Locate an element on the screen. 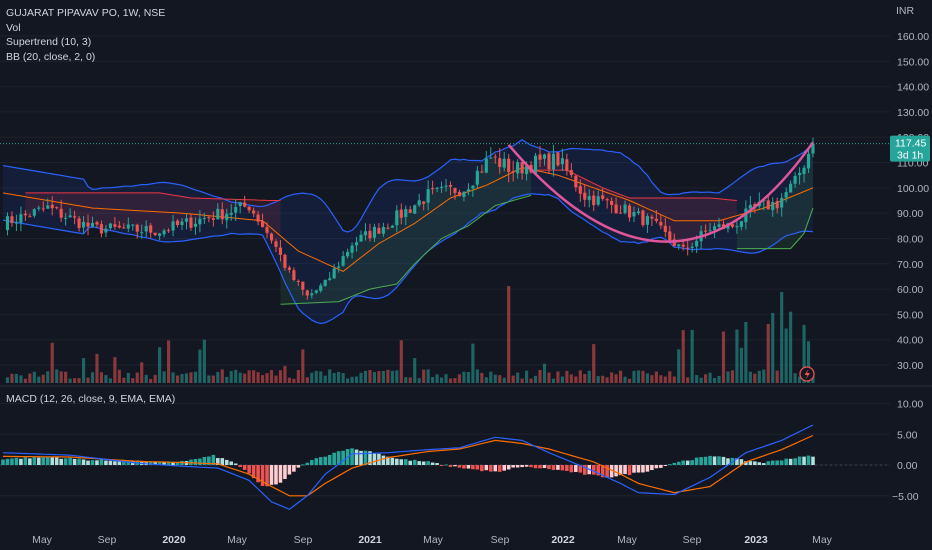 The image size is (932, 550). last-price-box is located at coordinates (910, 148).